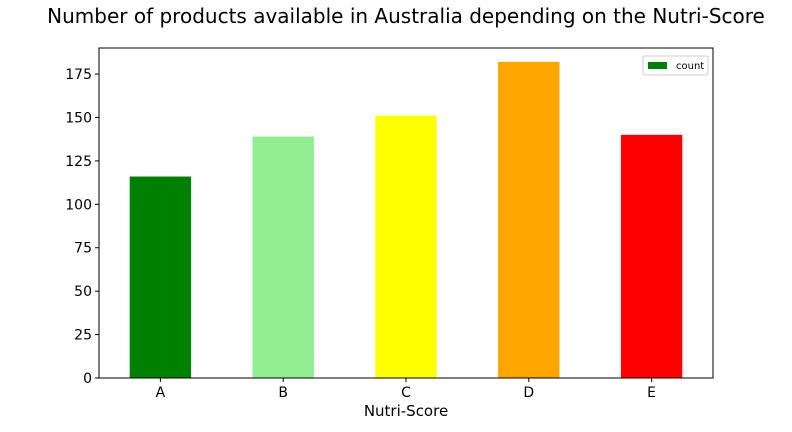 This screenshot has width=792, height=432. I want to click on legend-entry-count: count, so click(690, 66).